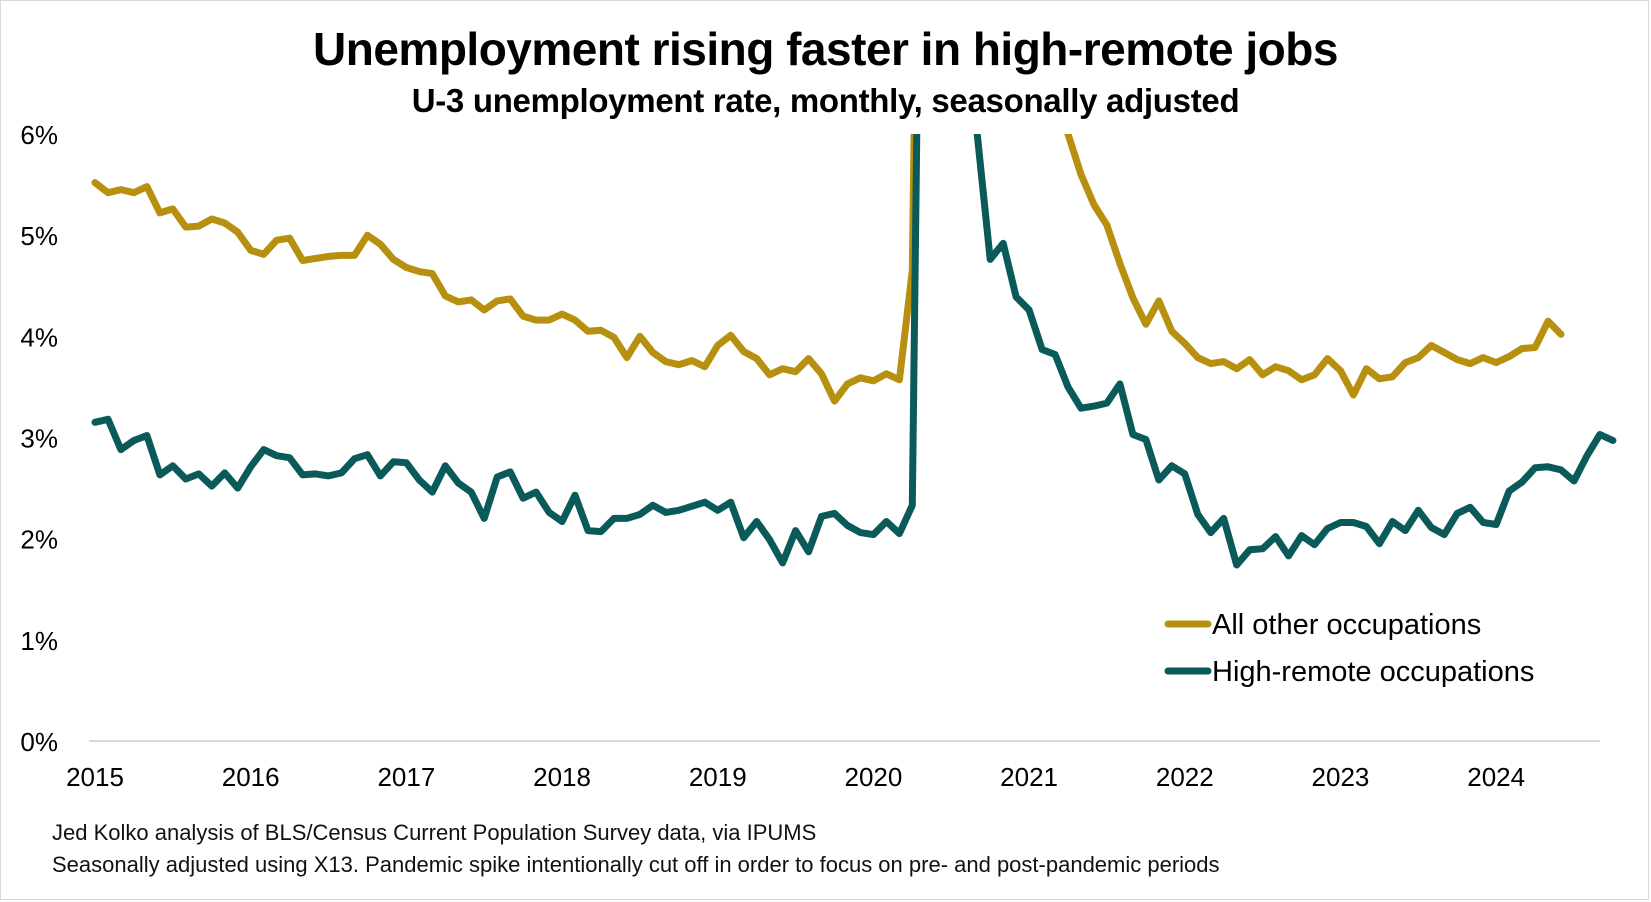 The image size is (1651, 902). Describe the element at coordinates (39, 135) in the screenshot. I see `y-tick-label: 6%` at that location.